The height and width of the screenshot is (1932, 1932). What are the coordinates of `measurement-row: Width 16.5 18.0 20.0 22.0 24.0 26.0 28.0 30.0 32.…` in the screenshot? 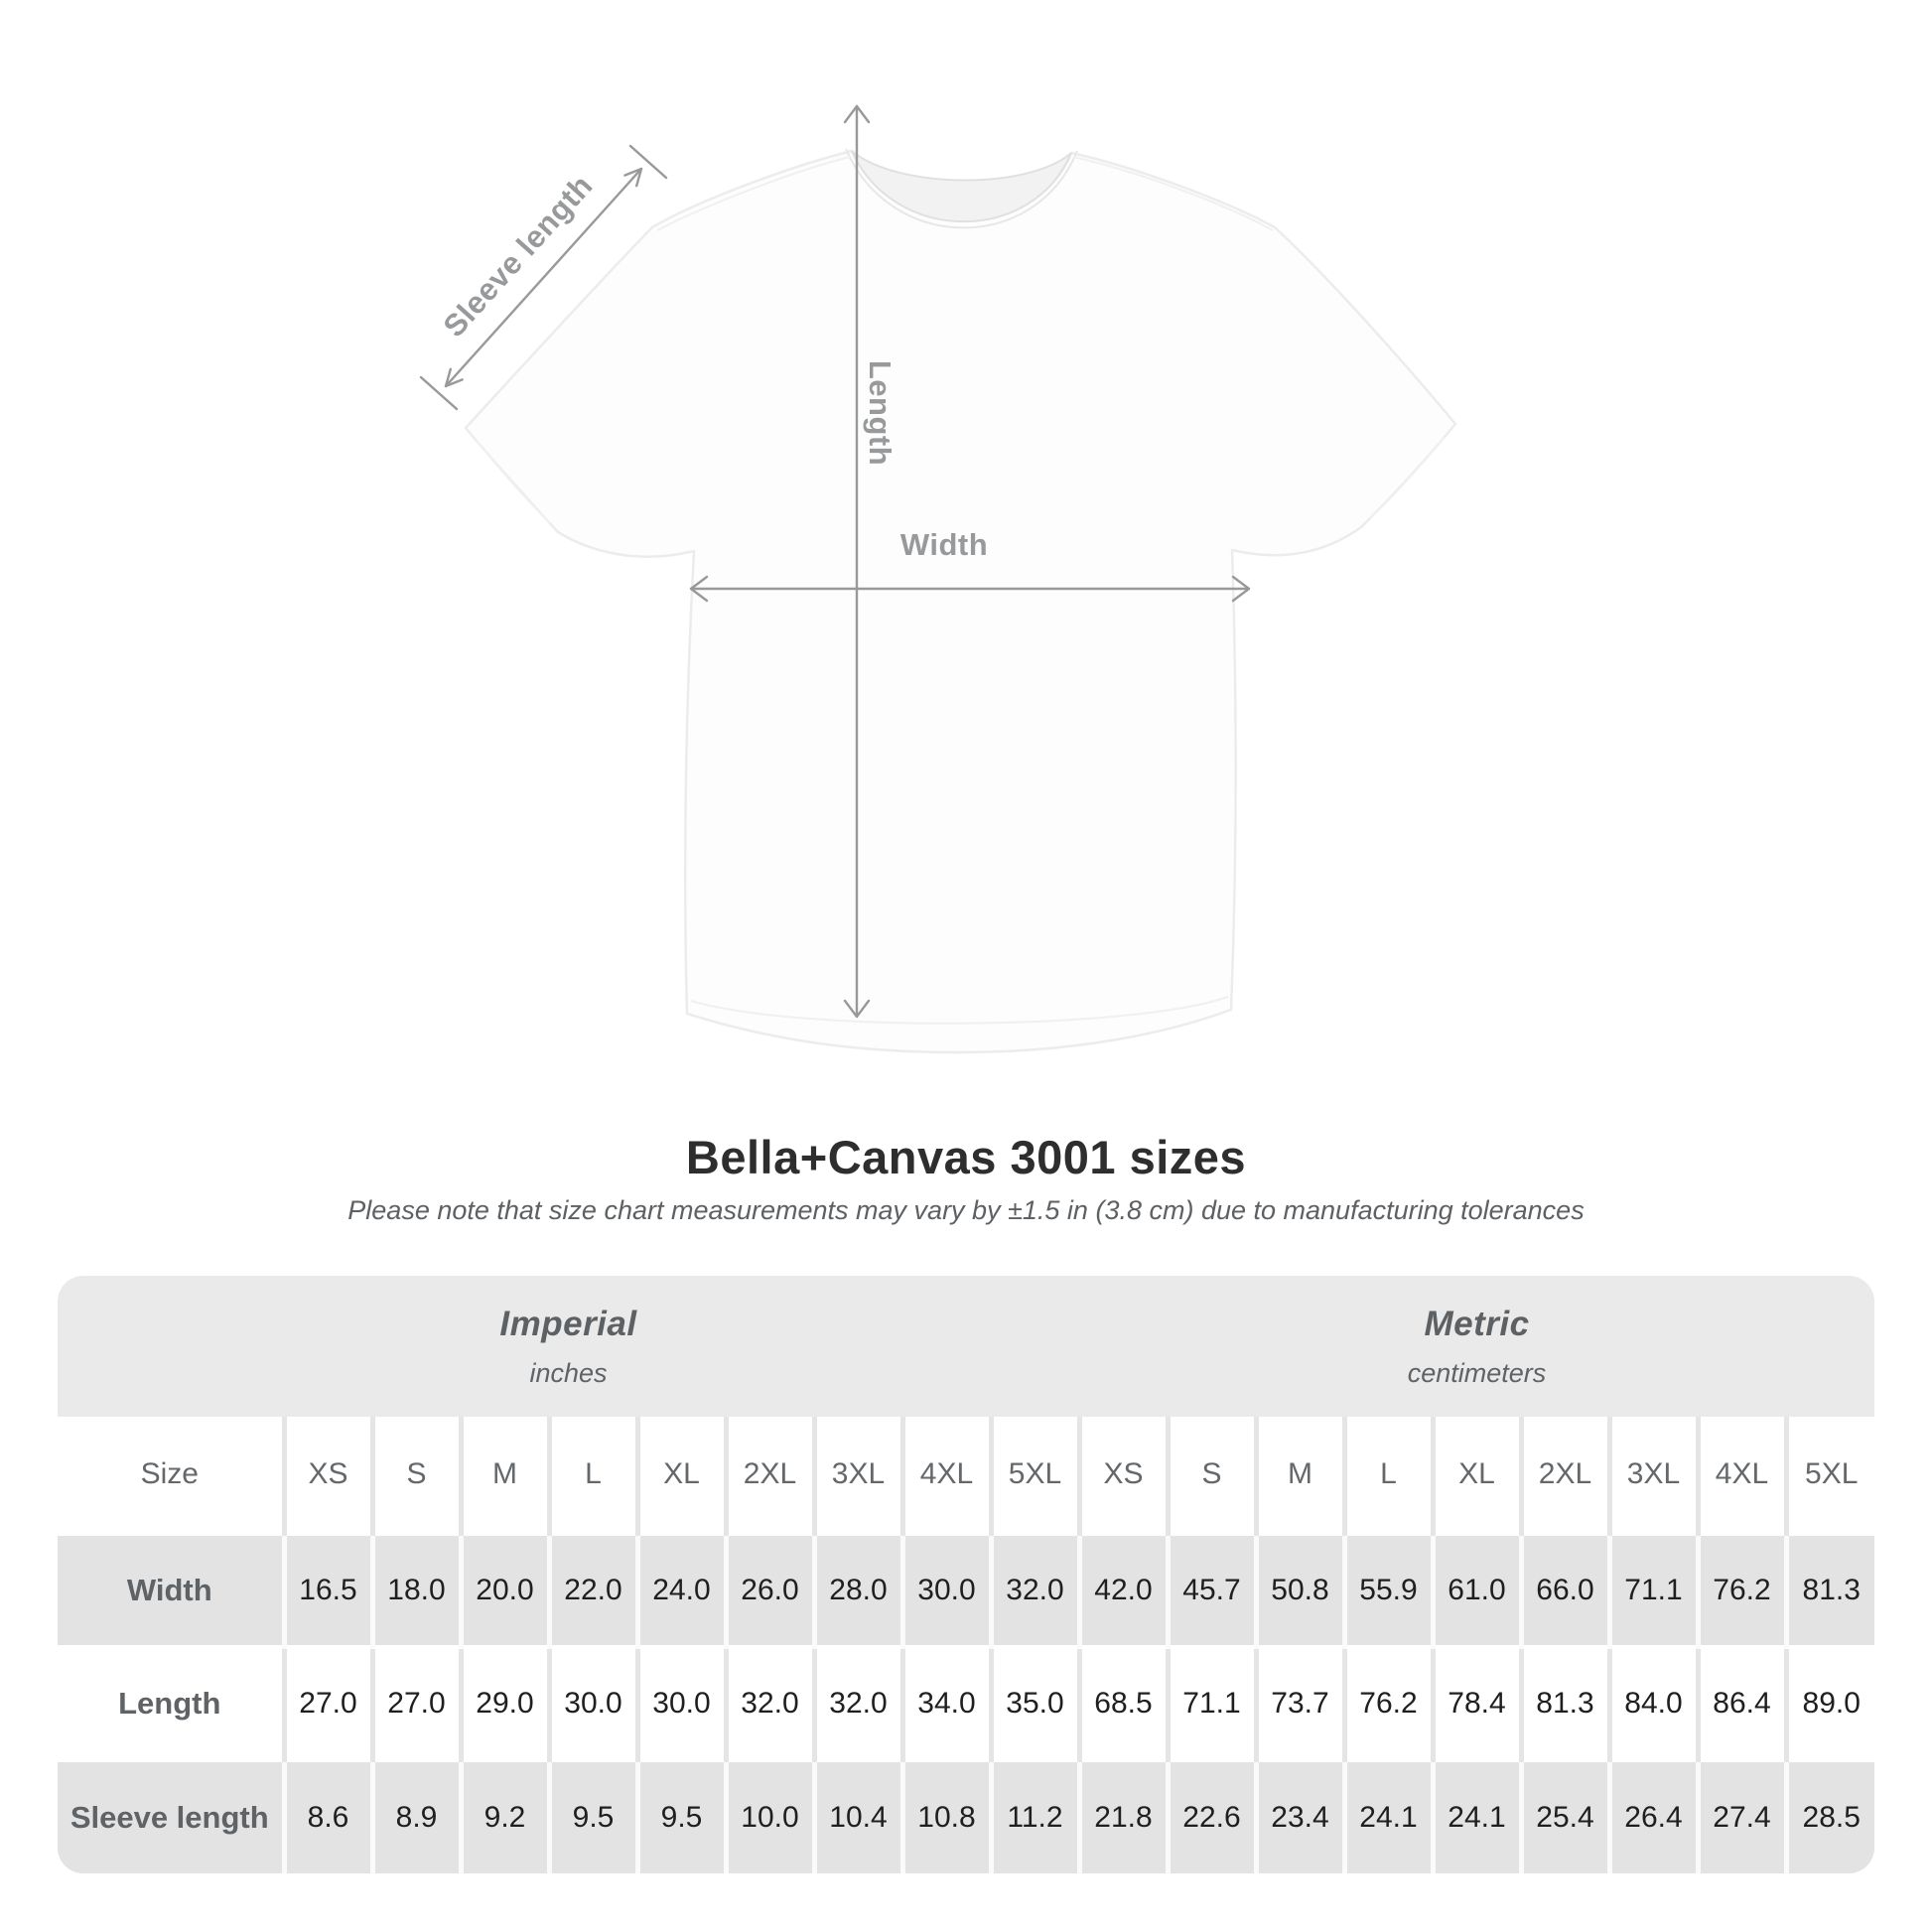 It's located at (966, 1589).